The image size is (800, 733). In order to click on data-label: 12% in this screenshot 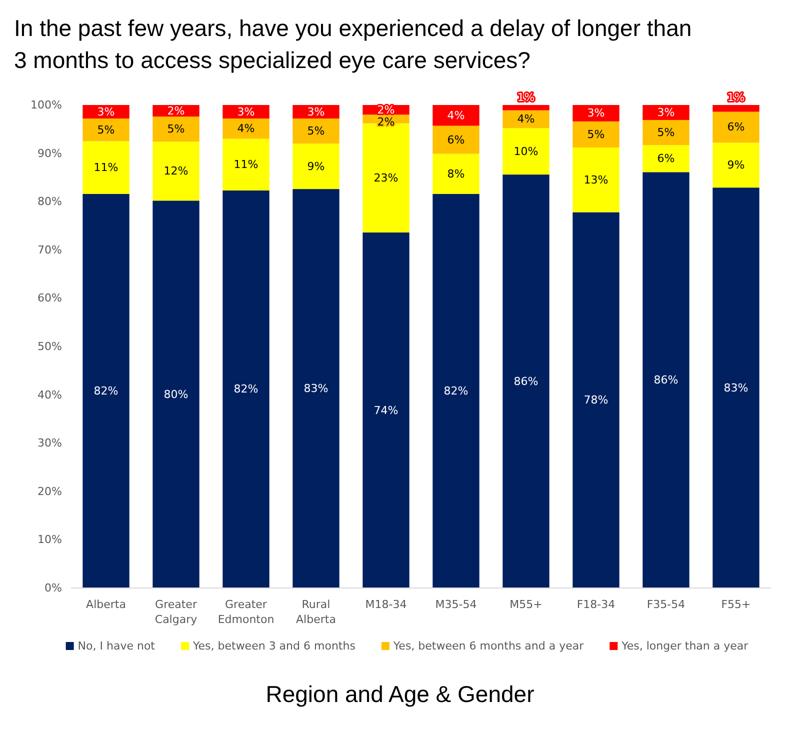, I will do `click(176, 171)`.